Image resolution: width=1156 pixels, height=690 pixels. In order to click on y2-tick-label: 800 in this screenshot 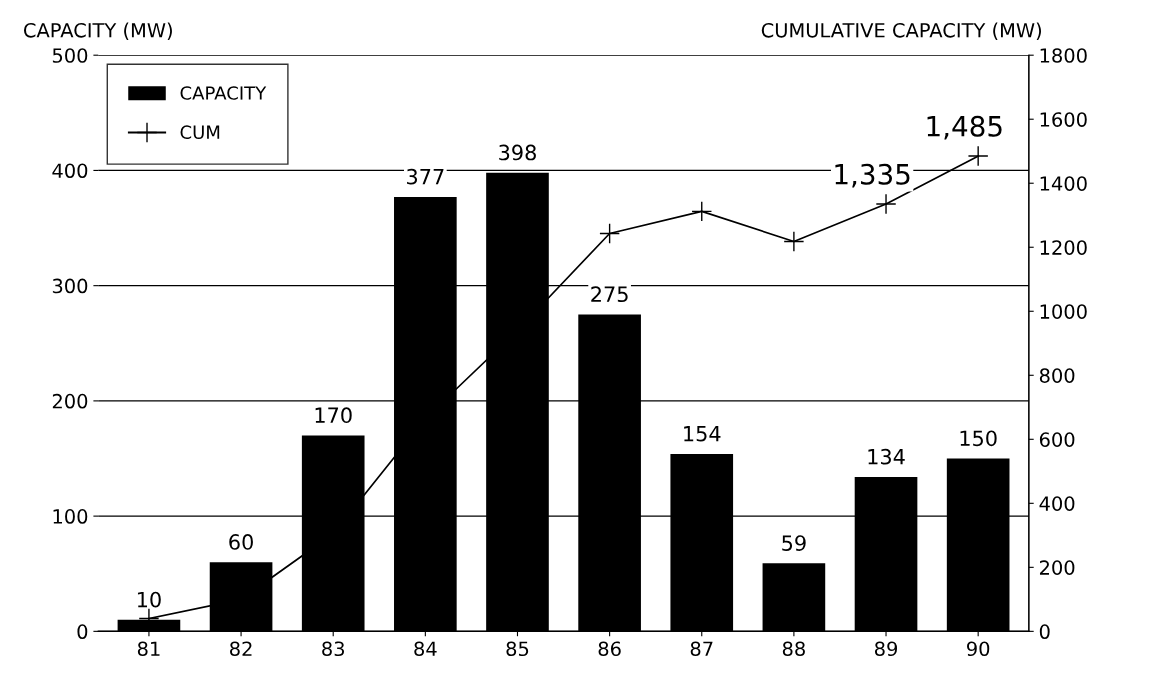, I will do `click(1057, 375)`.